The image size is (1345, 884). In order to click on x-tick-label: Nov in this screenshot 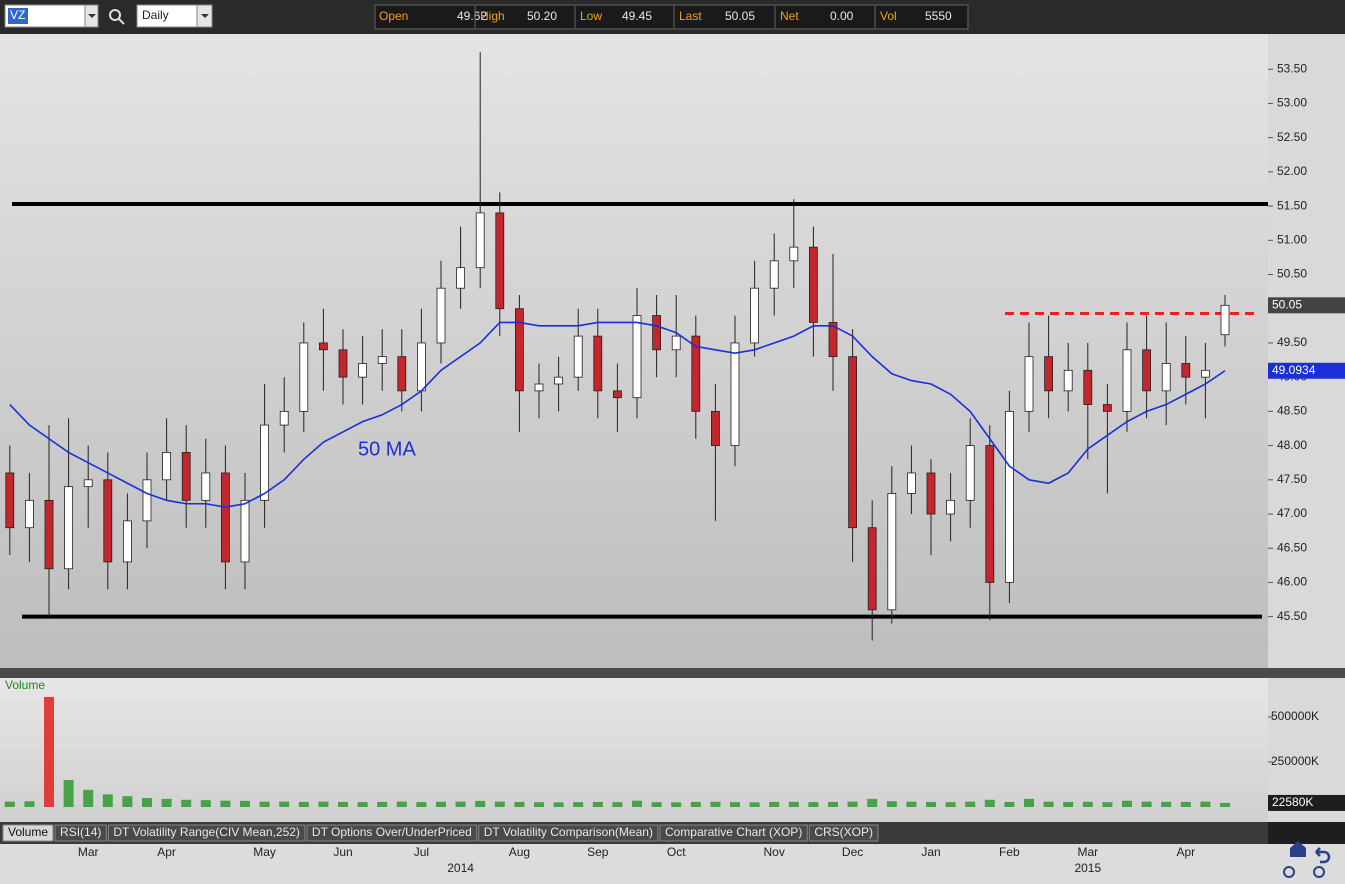, I will do `click(774, 852)`.